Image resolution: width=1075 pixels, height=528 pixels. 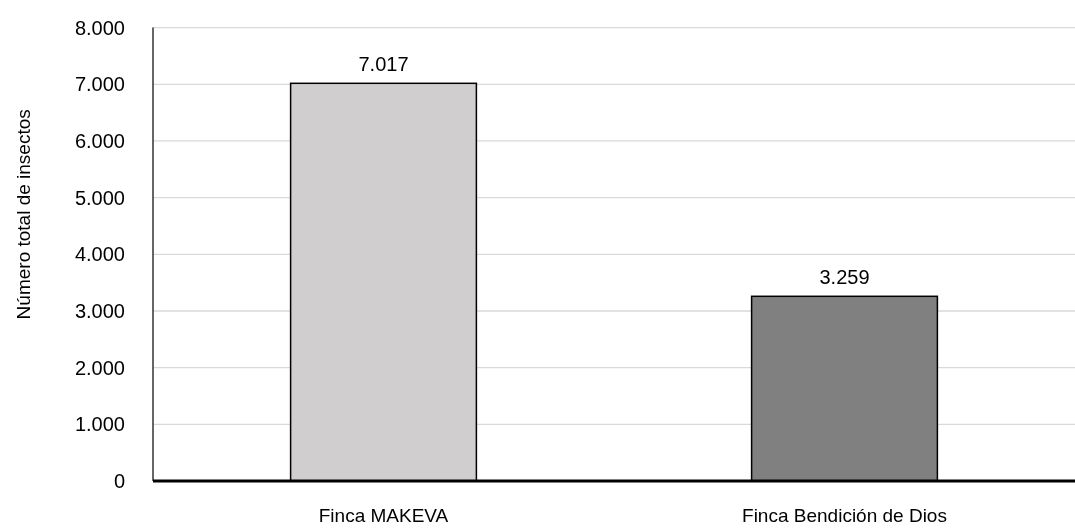 What do you see at coordinates (99, 140) in the screenshot?
I see `y-tick-label: 6.000` at bounding box center [99, 140].